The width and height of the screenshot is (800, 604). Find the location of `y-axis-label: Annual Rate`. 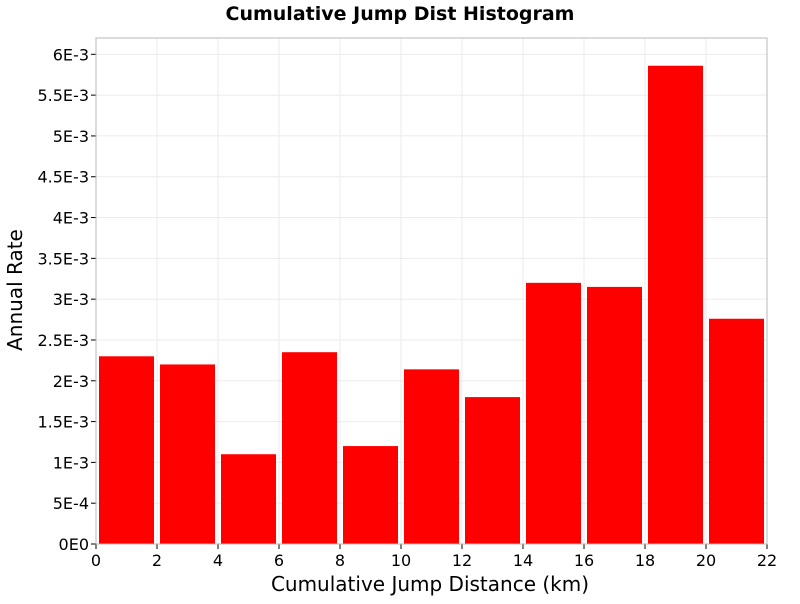

y-axis-label: Annual Rate is located at coordinates (15, 290).